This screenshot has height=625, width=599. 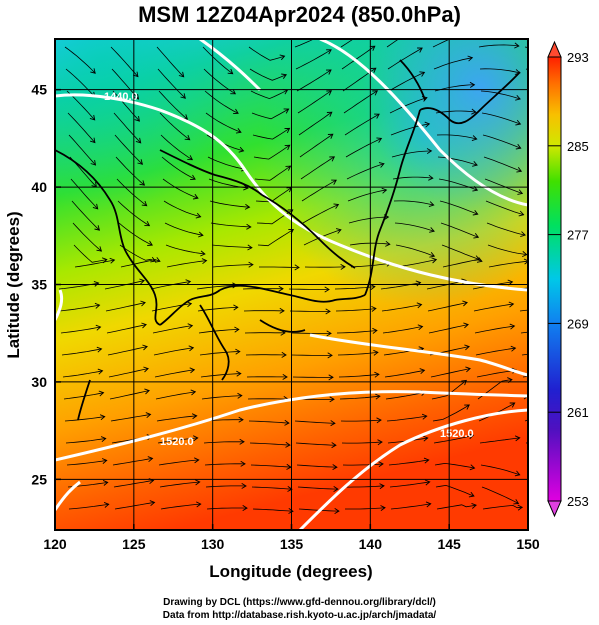 What do you see at coordinates (292, 544) in the screenshot?
I see `x-tick-label: 135` at bounding box center [292, 544].